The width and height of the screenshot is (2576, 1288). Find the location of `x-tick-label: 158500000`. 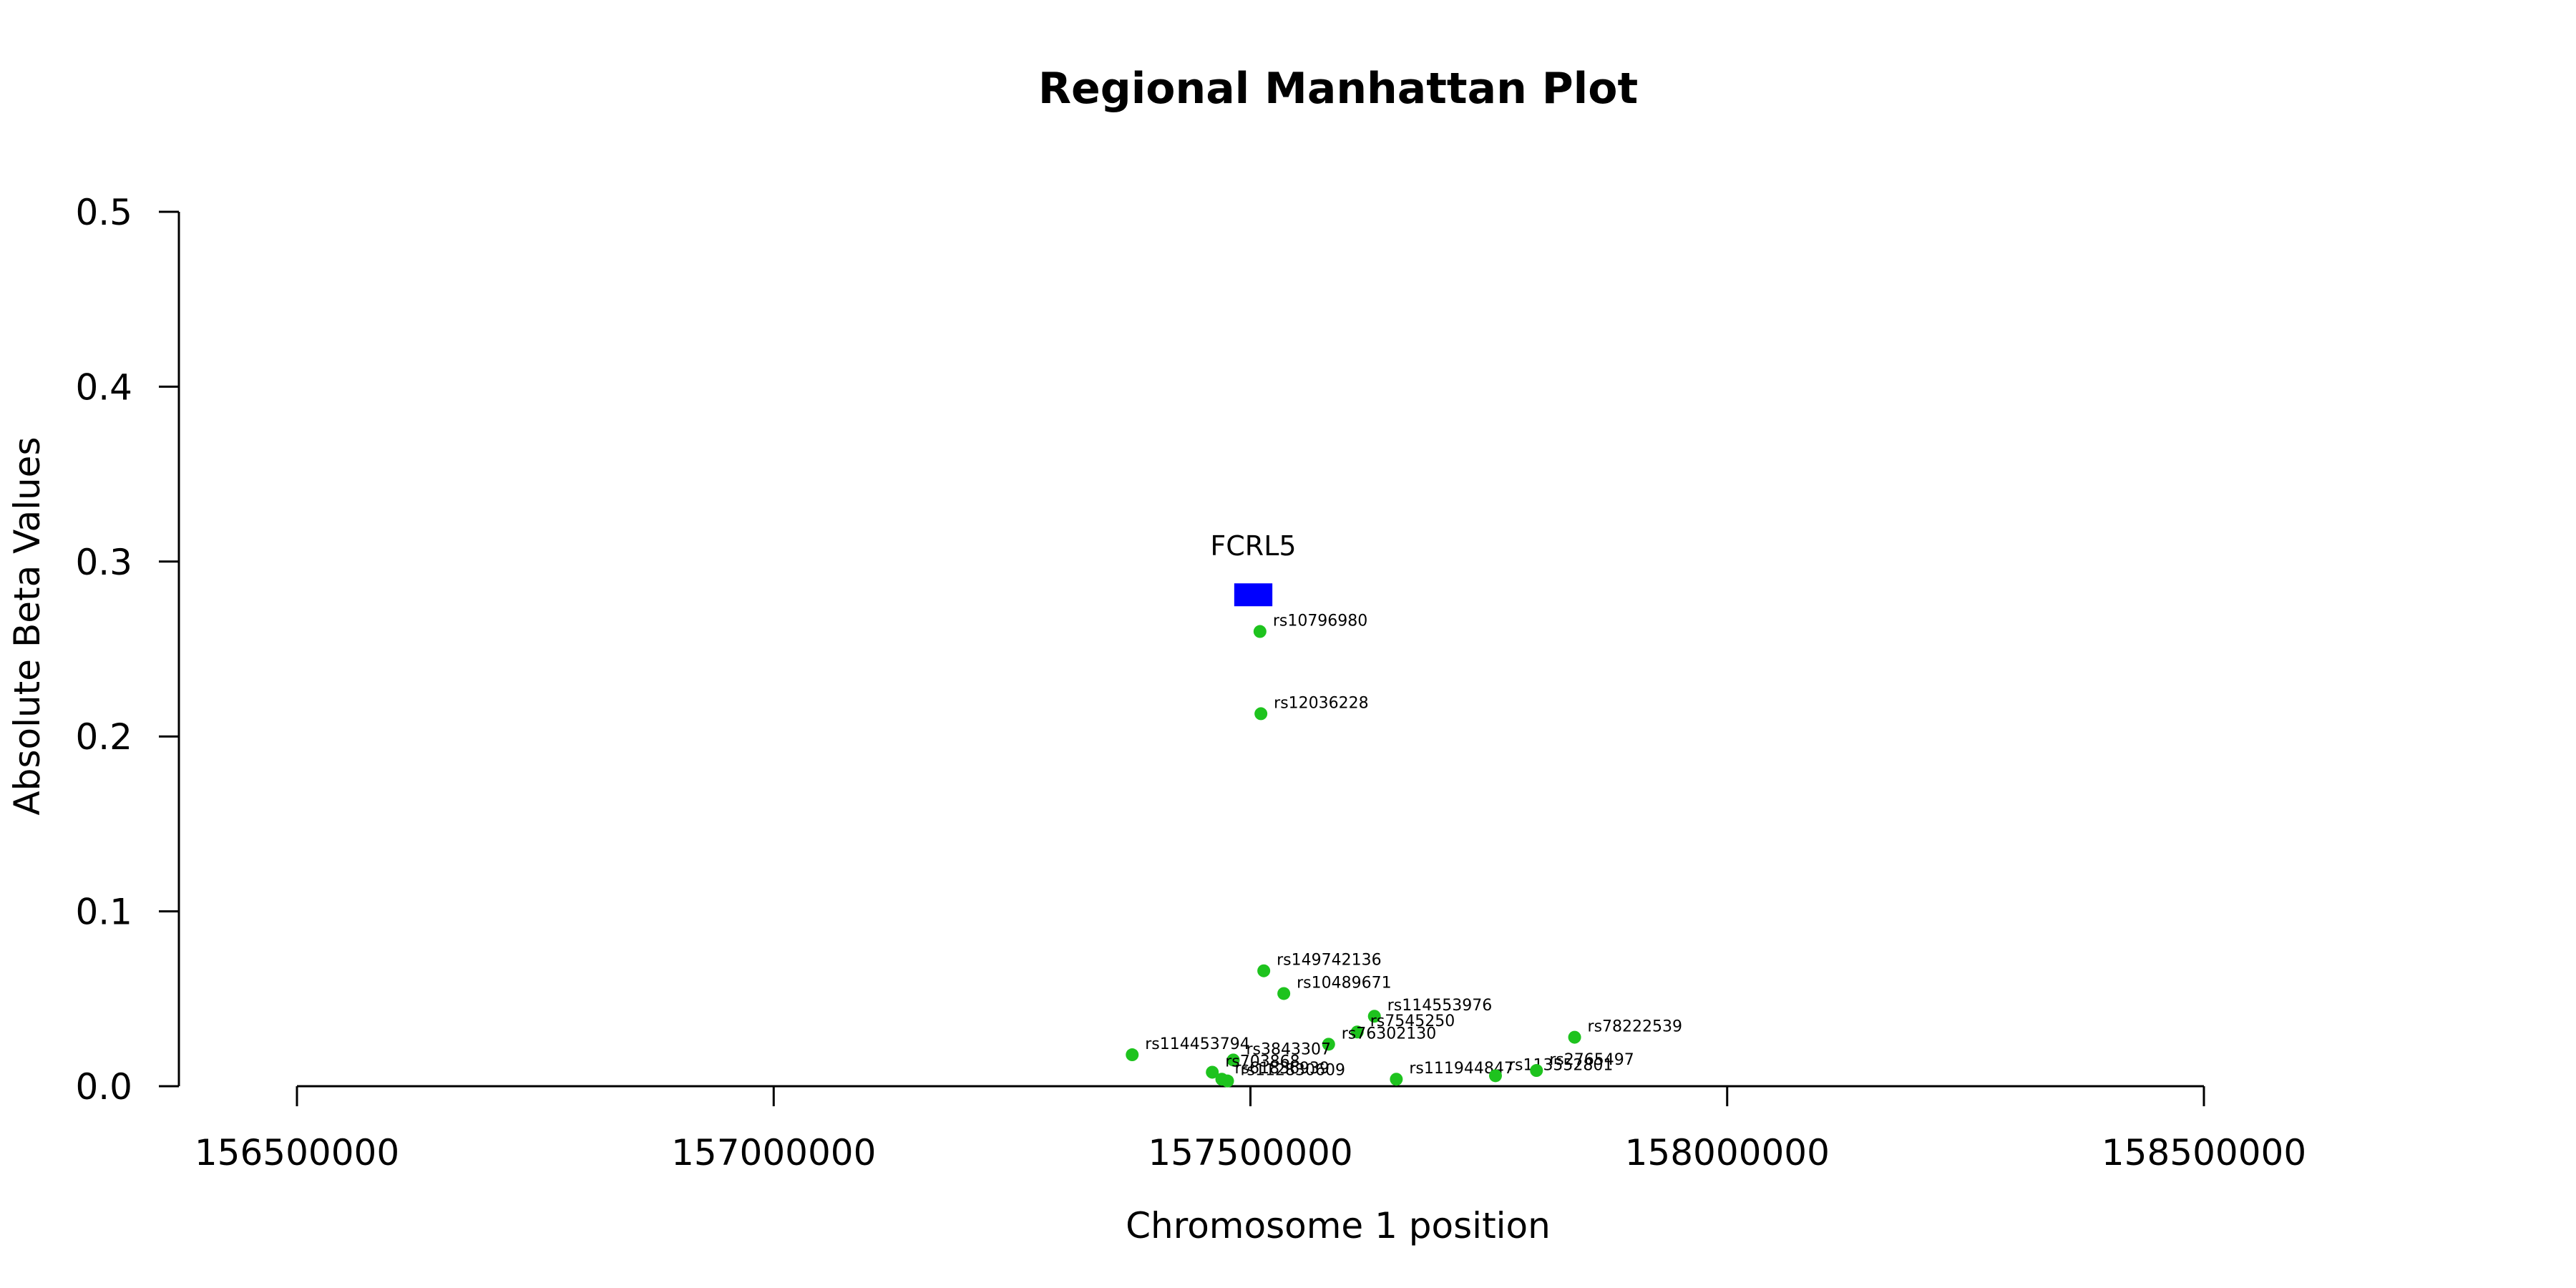

x-tick-label: 158500000 is located at coordinates (2204, 1153).